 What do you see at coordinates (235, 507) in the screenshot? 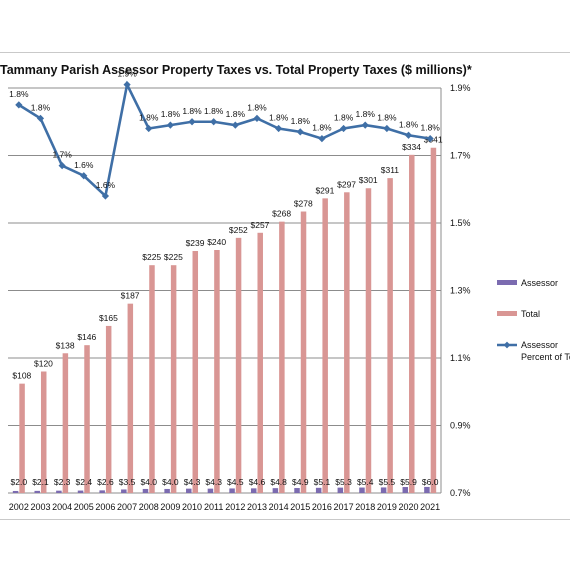
I see `x-tick-label: 2012` at bounding box center [235, 507].